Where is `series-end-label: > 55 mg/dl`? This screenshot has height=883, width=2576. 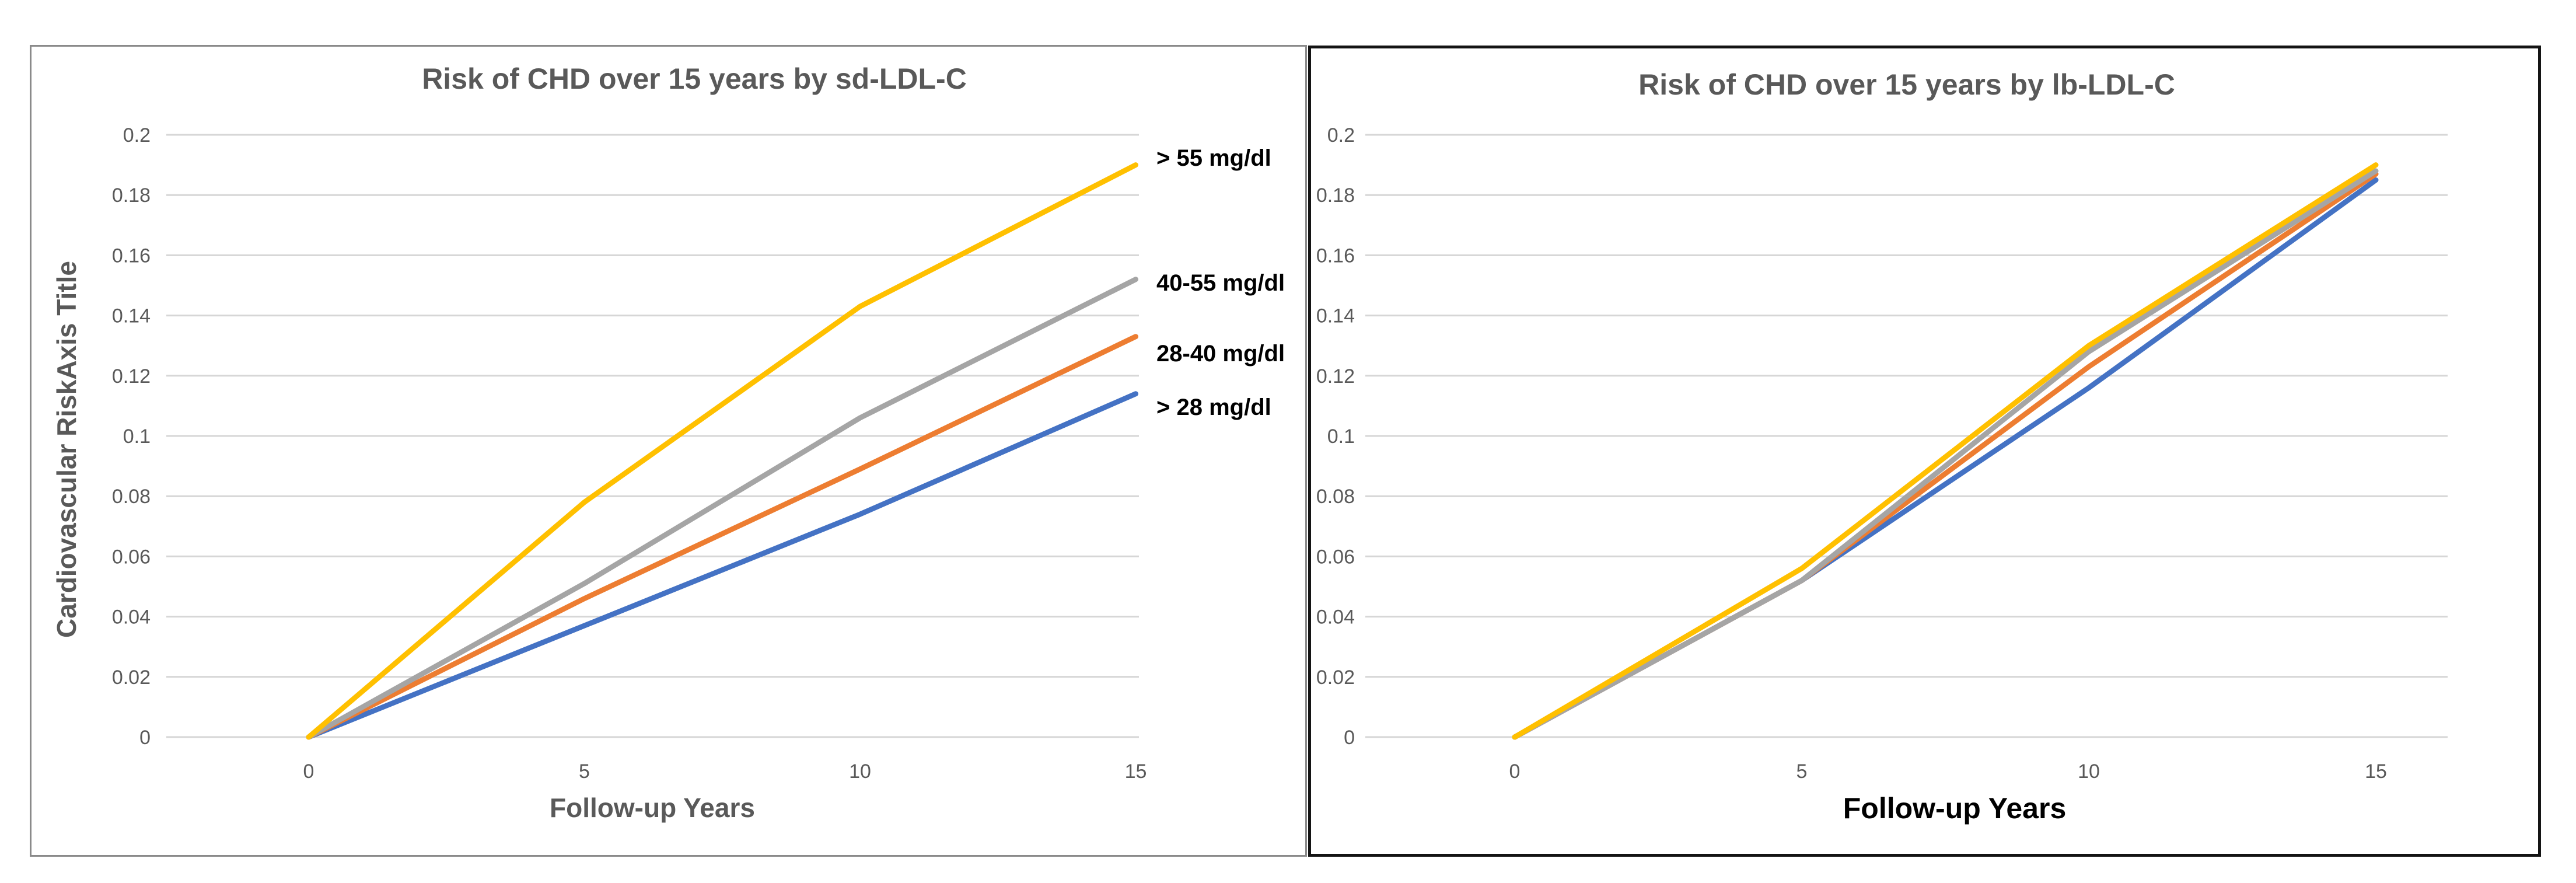
series-end-label: > 55 mg/dl is located at coordinates (1213, 158).